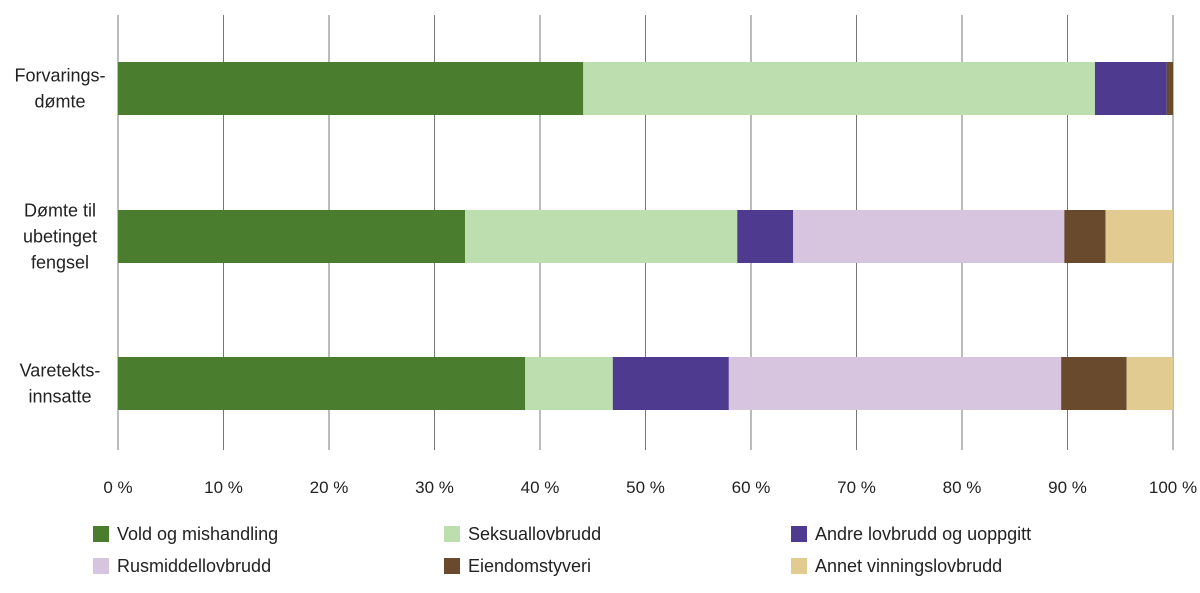 The image size is (1200, 593). Describe the element at coordinates (645, 487) in the screenshot. I see `x-tick-label: 50 %` at that location.